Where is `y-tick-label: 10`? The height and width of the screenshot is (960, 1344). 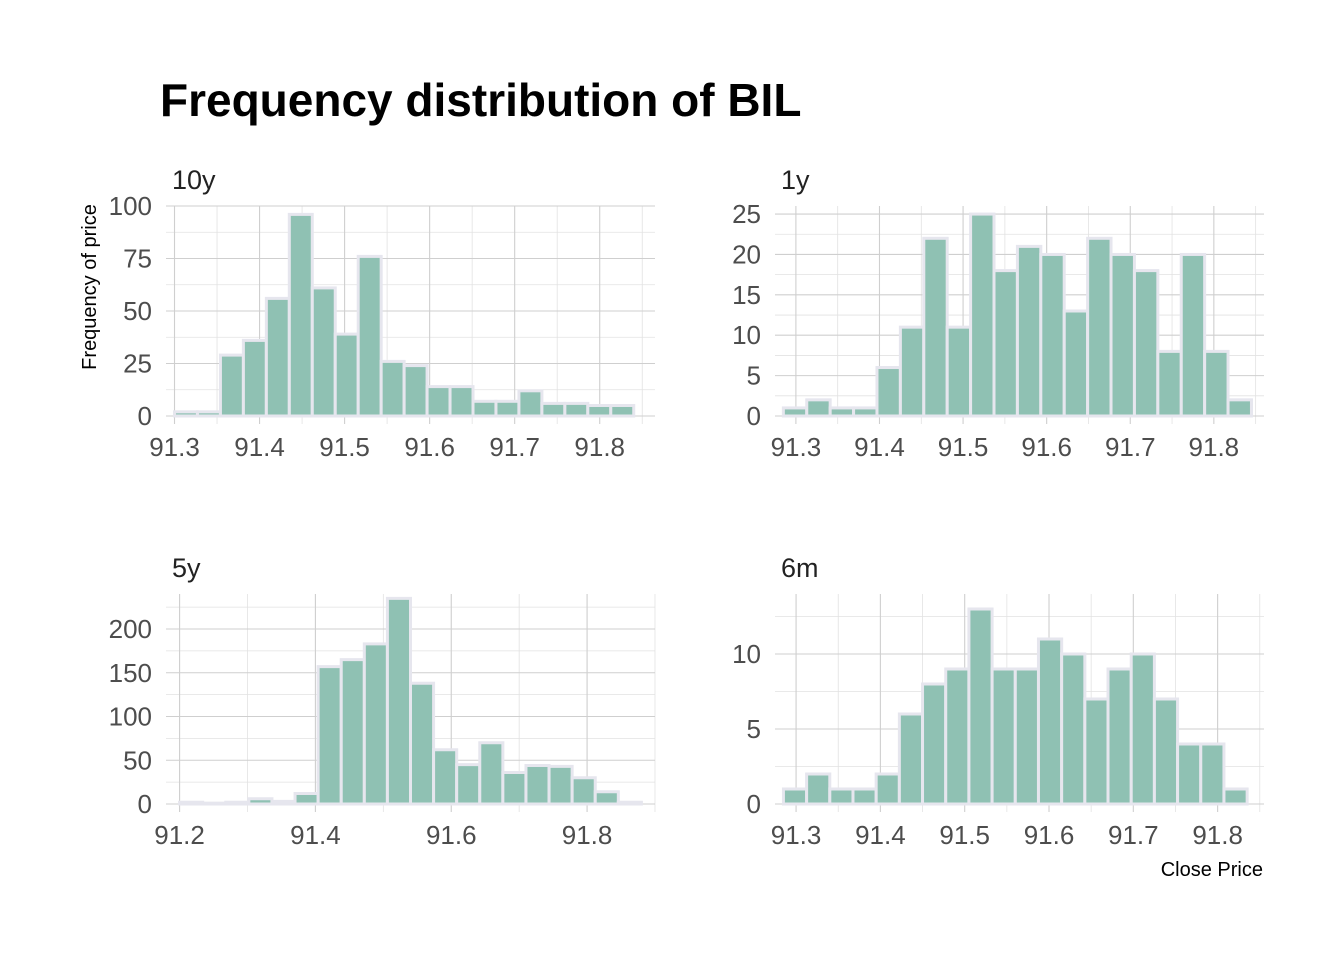 y-tick-label: 10 is located at coordinates (746, 335).